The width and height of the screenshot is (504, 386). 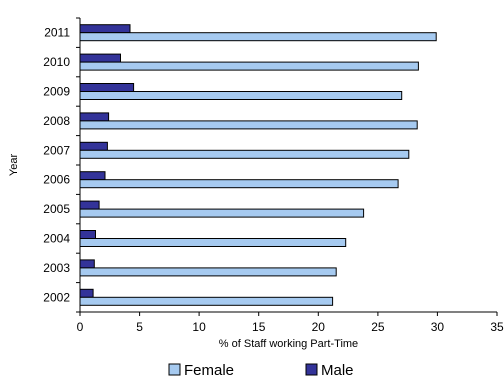 What do you see at coordinates (319, 327) in the screenshot?
I see `x-tick-label-20: 20` at bounding box center [319, 327].